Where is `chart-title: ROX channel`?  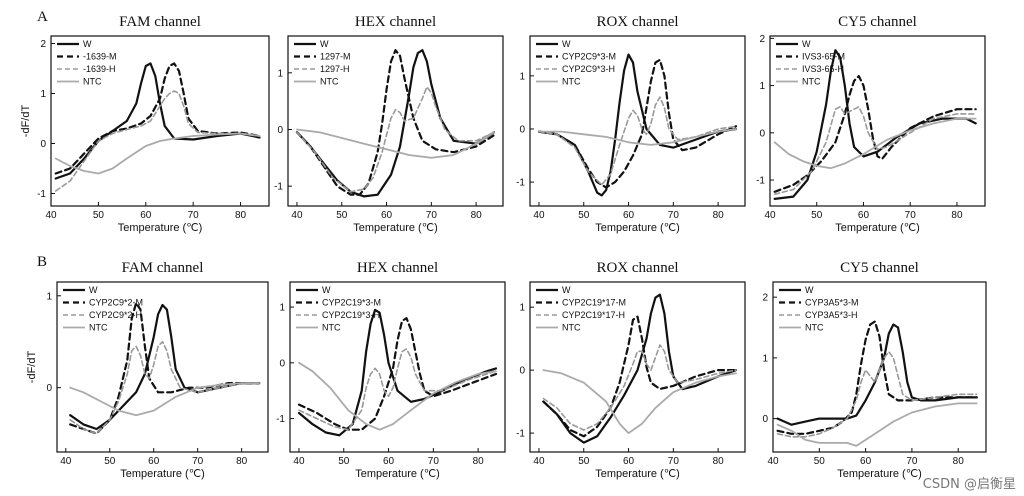
chart-title: ROX channel is located at coordinates (637, 22).